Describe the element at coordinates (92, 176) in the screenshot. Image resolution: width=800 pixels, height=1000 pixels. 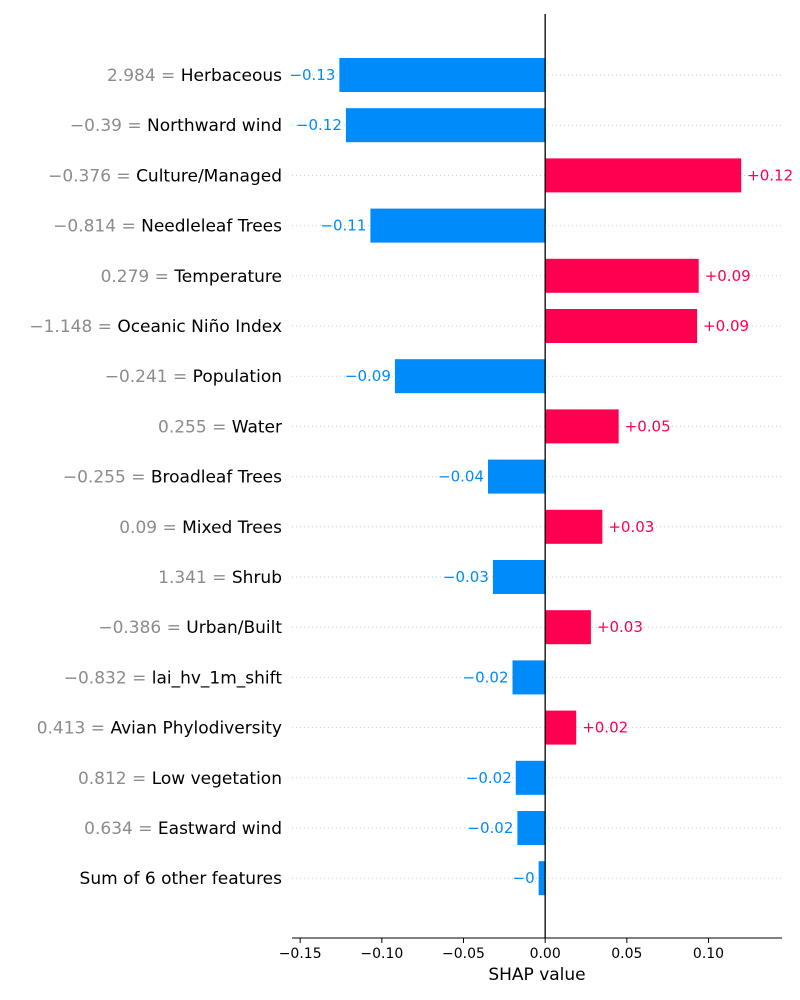
I see `feature-value: −0.376 =` at that location.